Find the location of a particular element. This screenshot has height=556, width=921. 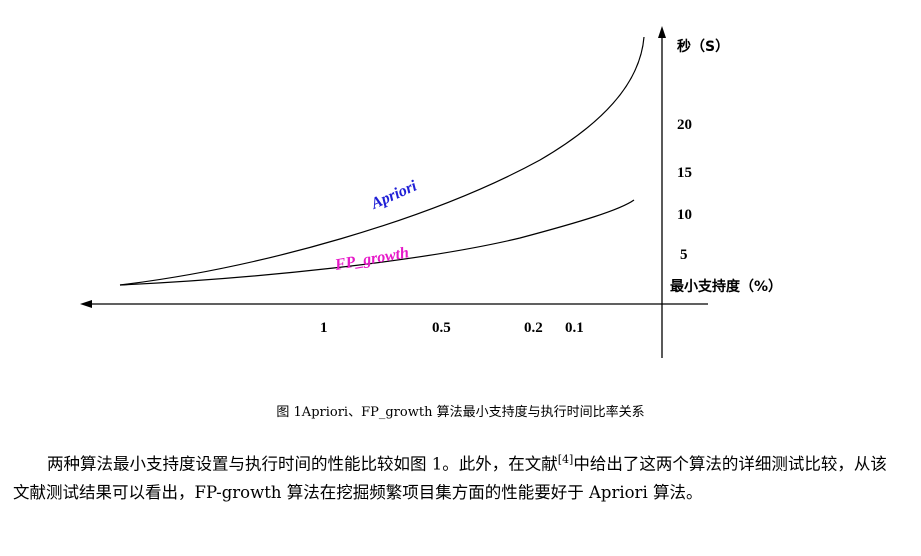

y-axis-title: 秒（S） is located at coordinates (703, 46).